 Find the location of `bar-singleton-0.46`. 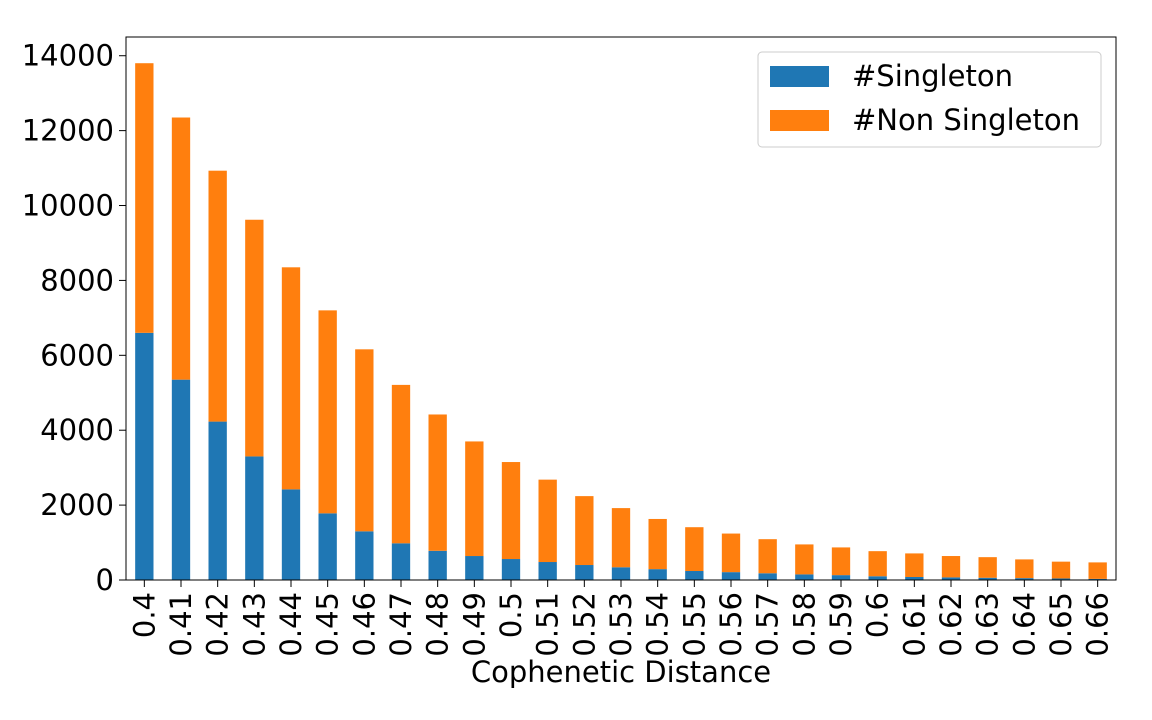

bar-singleton-0.46 is located at coordinates (364, 555).